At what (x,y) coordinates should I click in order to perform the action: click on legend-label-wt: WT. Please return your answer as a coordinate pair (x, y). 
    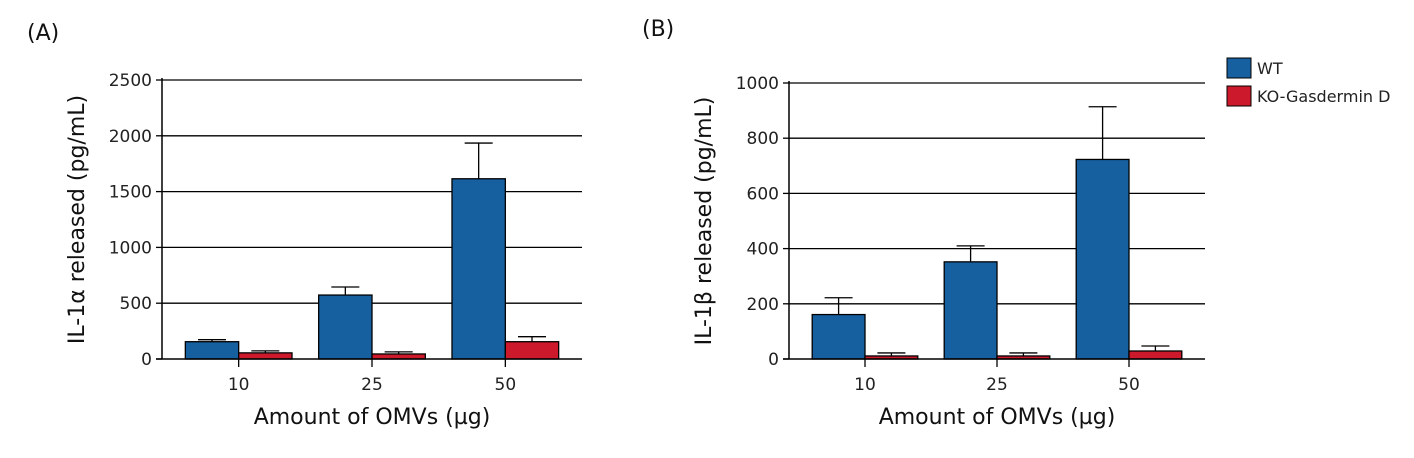
    Looking at the image, I should click on (1270, 68).